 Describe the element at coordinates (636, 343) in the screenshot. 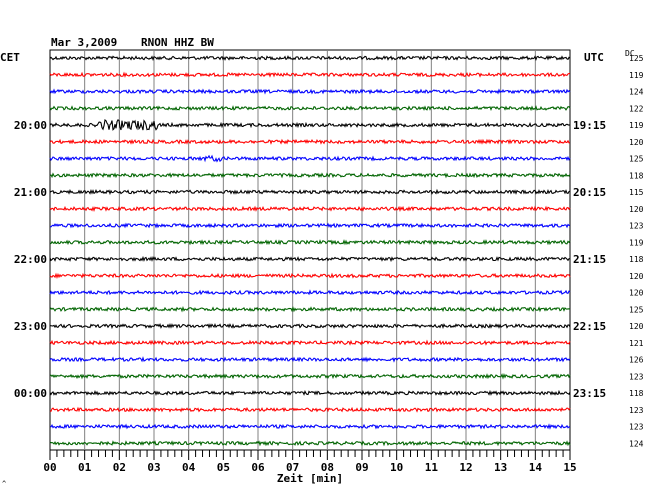

I see `dc-value-label: 121` at that location.